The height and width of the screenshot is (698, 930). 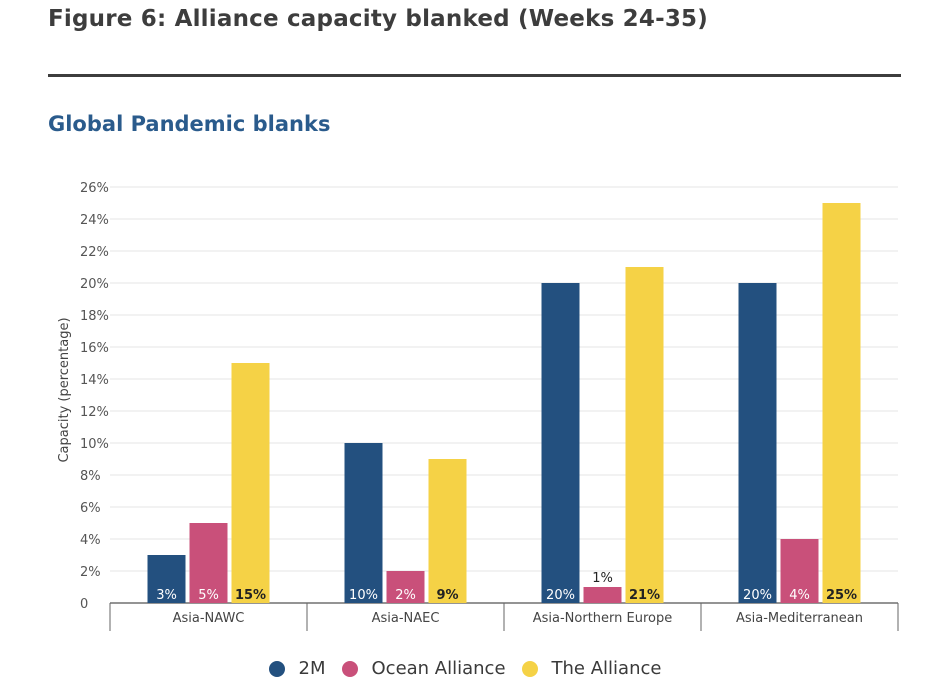 I want to click on legend: 2M Ocean Alliance The Alliance, so click(x=465, y=668).